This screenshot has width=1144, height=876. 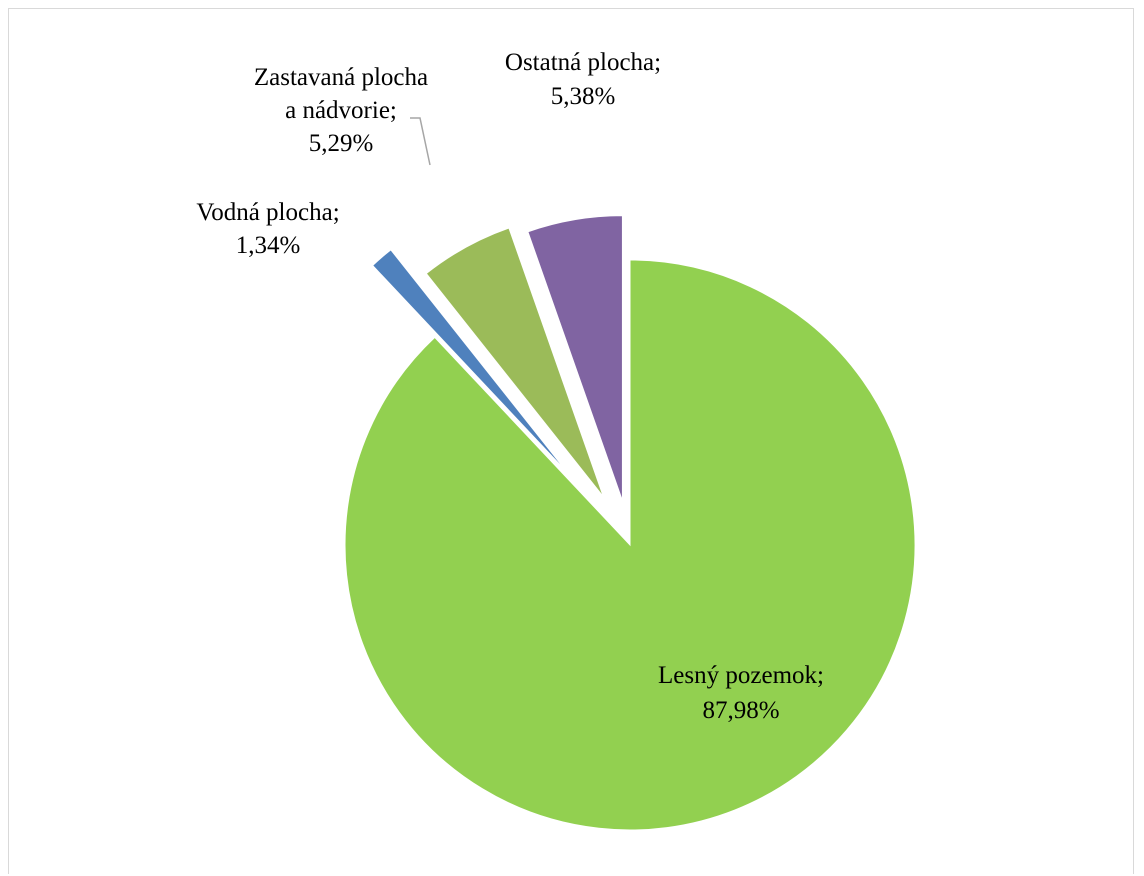 What do you see at coordinates (583, 96) in the screenshot?
I see `label-ostatna-value: 5,38%` at bounding box center [583, 96].